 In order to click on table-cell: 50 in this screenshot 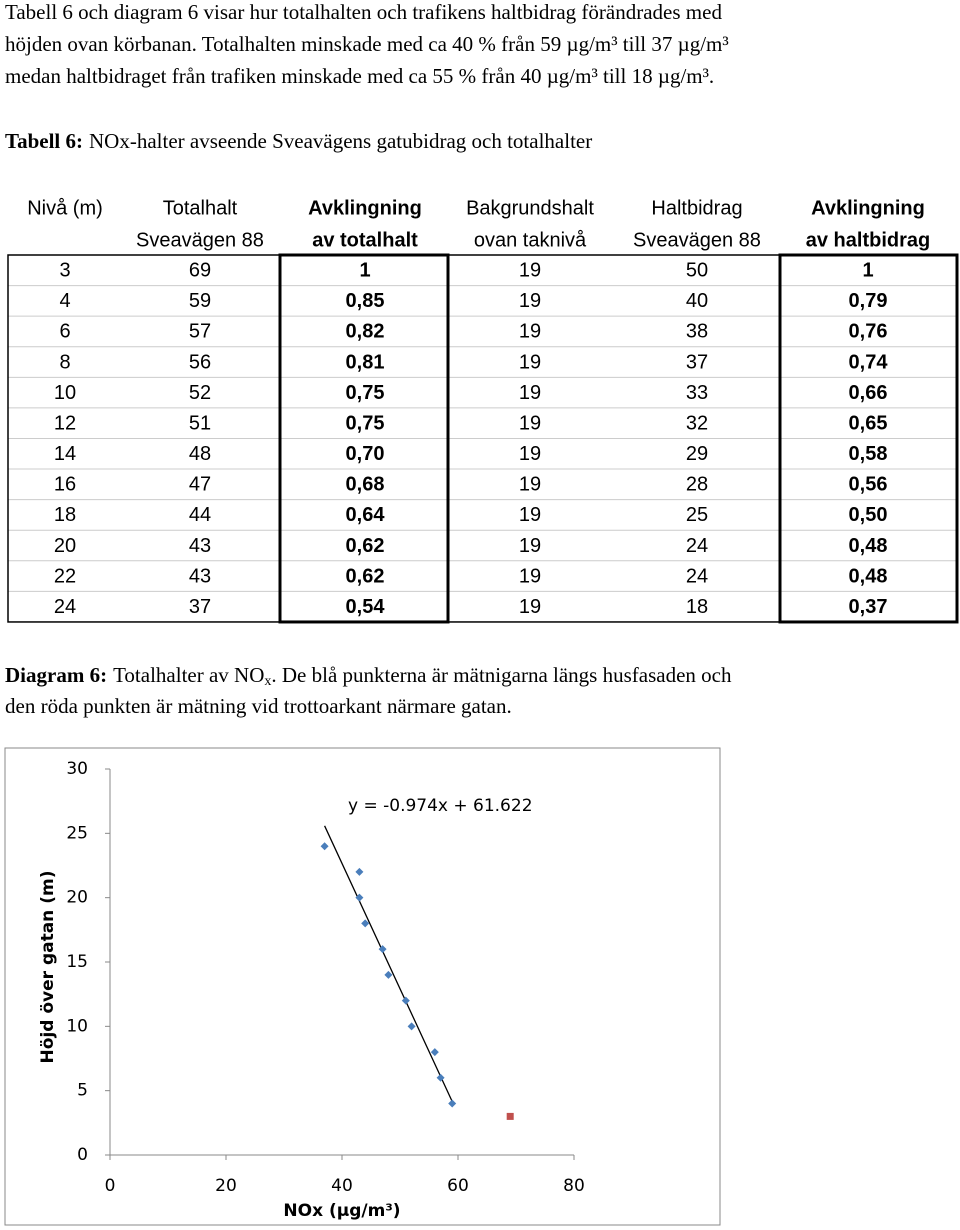, I will do `click(697, 271)`.